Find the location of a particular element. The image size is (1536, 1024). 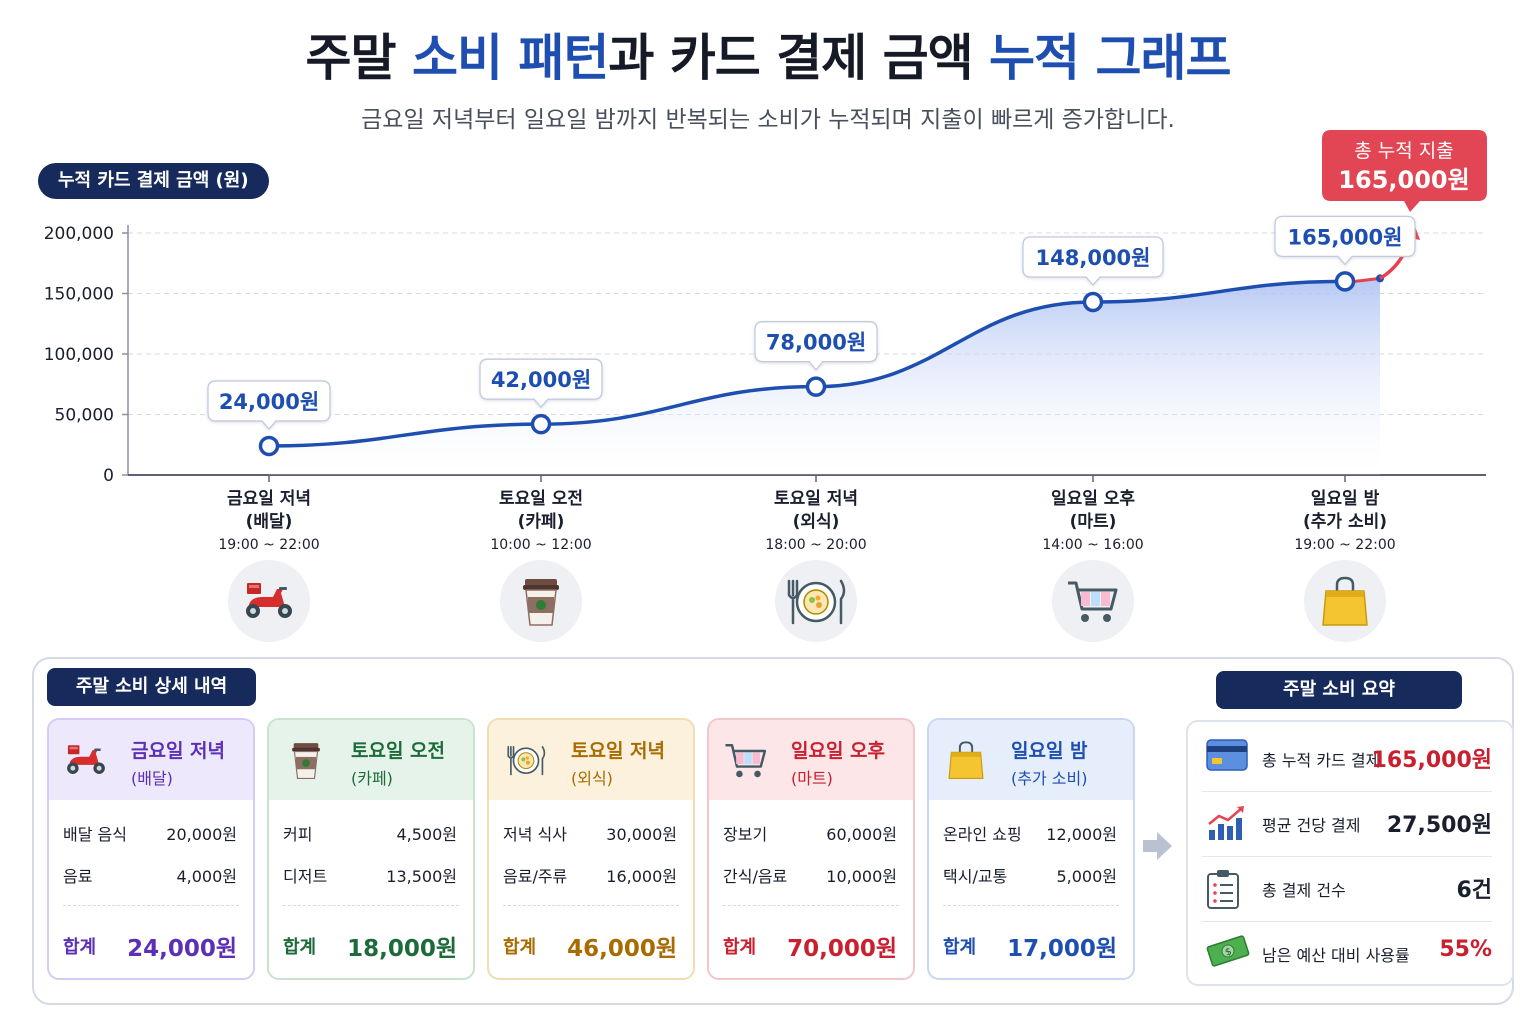

total-value: 46,000원 is located at coordinates (622, 949).